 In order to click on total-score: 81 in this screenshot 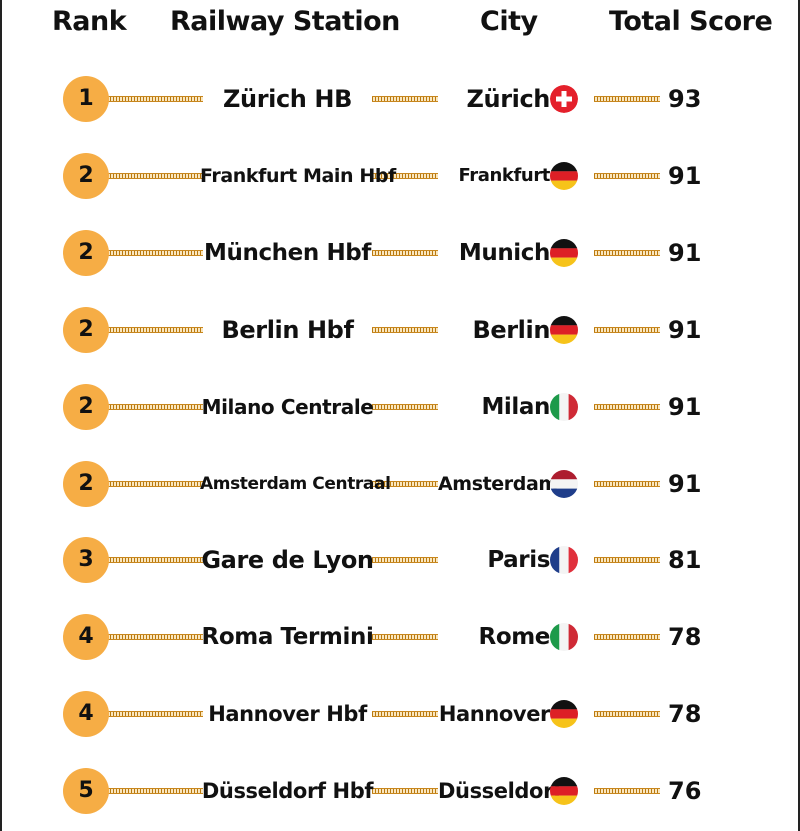, I will do `click(685, 560)`.